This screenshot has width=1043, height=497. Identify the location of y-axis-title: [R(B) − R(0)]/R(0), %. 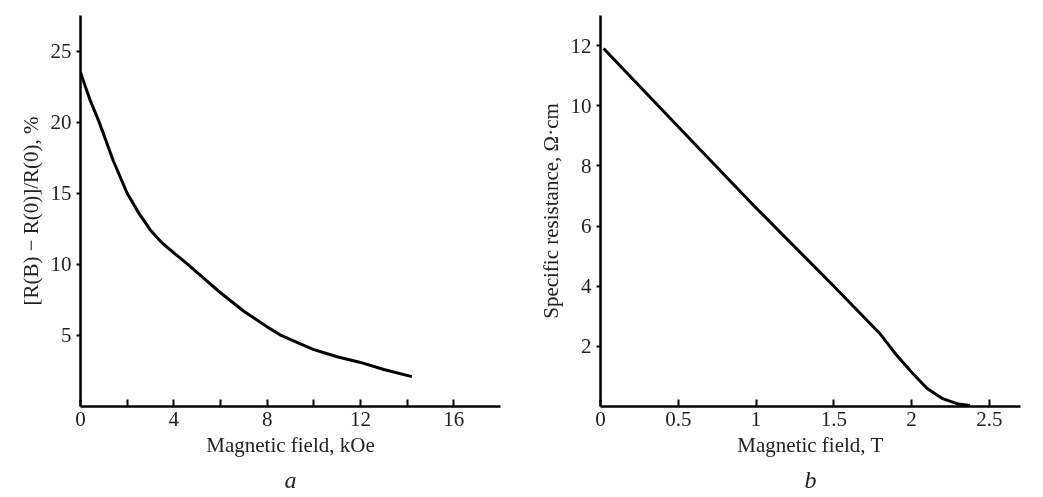
(30, 211).